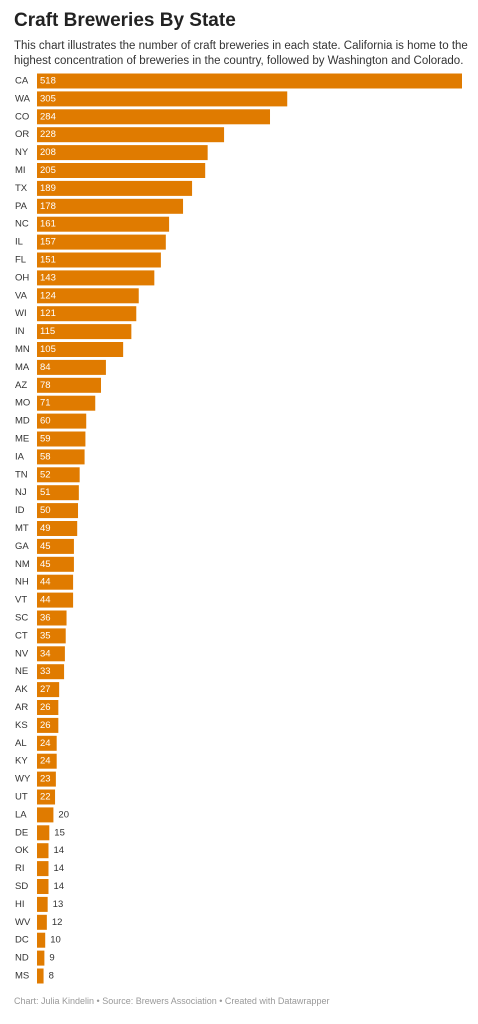 This screenshot has height=1024, width=478. Describe the element at coordinates (22, 81) in the screenshot. I see `y-tick-label: CA` at that location.